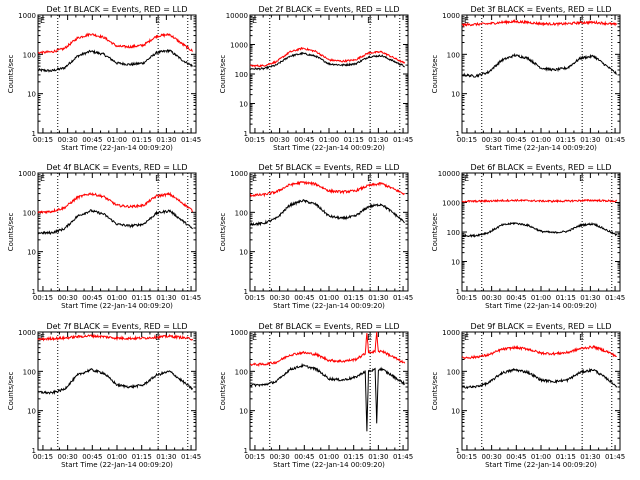 The width and height of the screenshot is (640, 480). What do you see at coordinates (540, 326) in the screenshot?
I see `panel-title: Det 9f BLACK = Events, RED = LLD` at bounding box center [540, 326].